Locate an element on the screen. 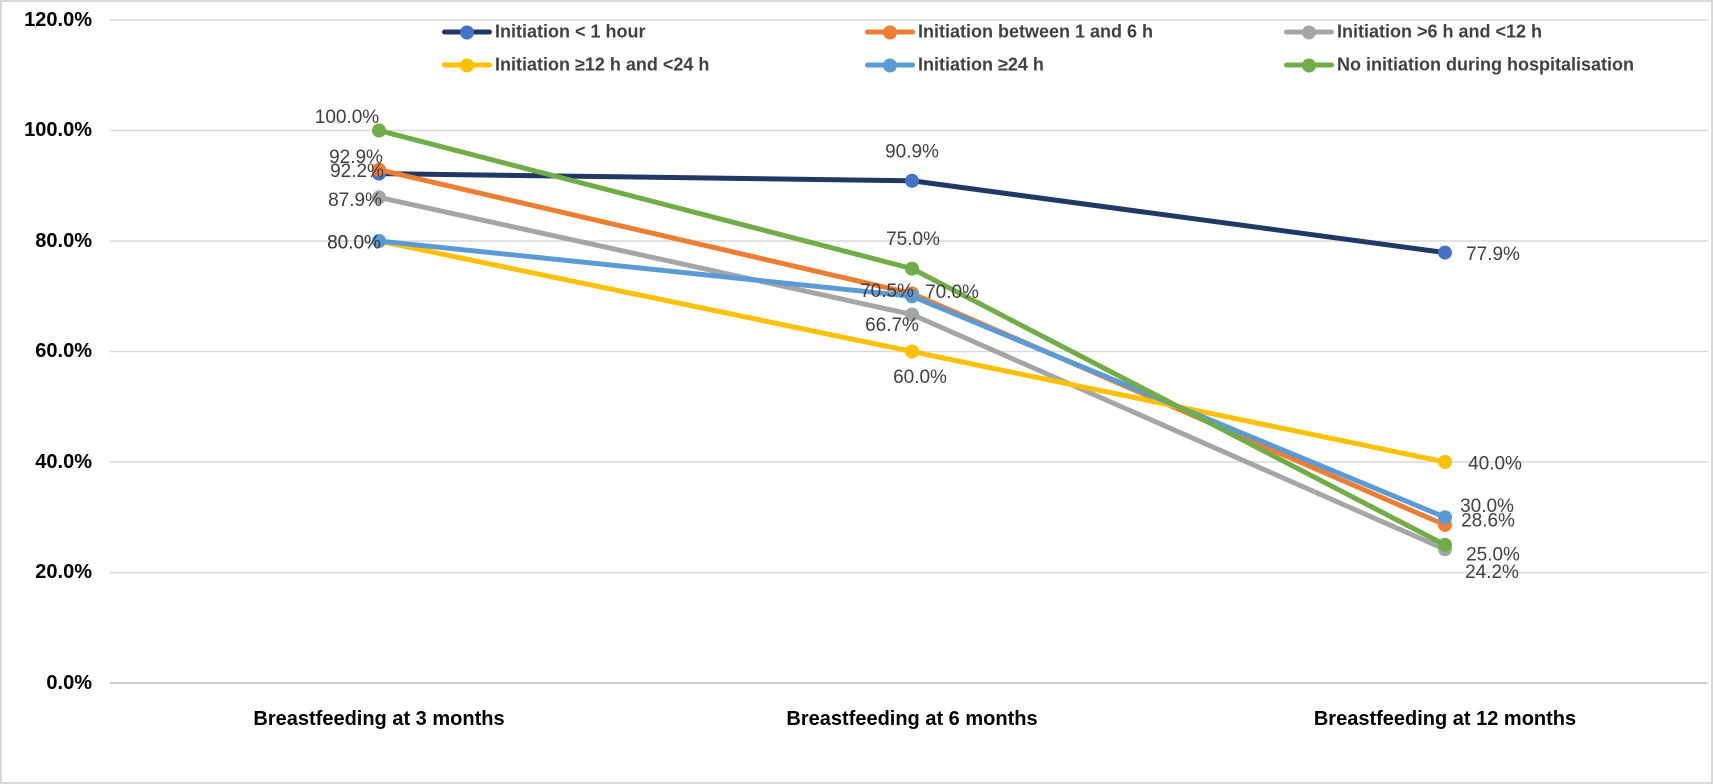  legend-item-initiation-6-to-12h: Initiation >6 h and <12 h is located at coordinates (1413, 32).